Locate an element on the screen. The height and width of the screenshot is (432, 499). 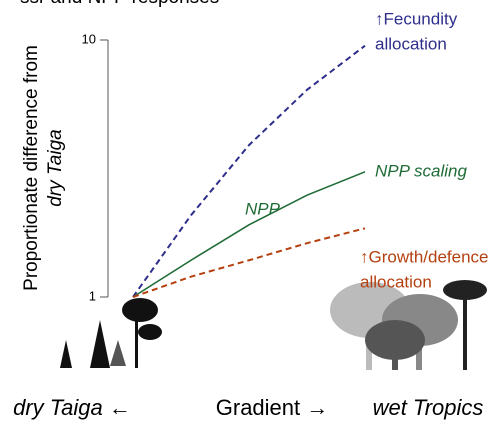
y-axis-label: Proportionate difference from is located at coordinates (31, 168).